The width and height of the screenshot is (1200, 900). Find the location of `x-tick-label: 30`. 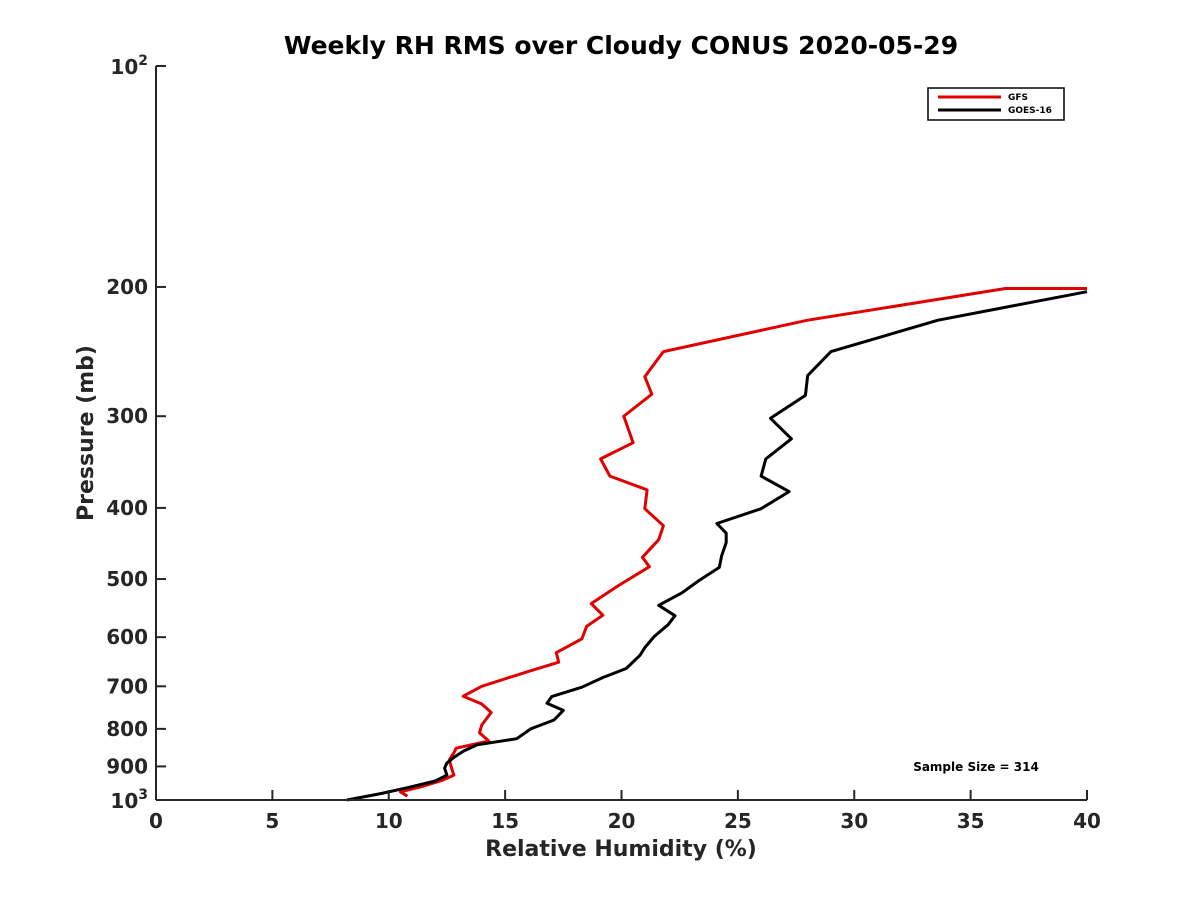

x-tick-label: 30 is located at coordinates (854, 821).